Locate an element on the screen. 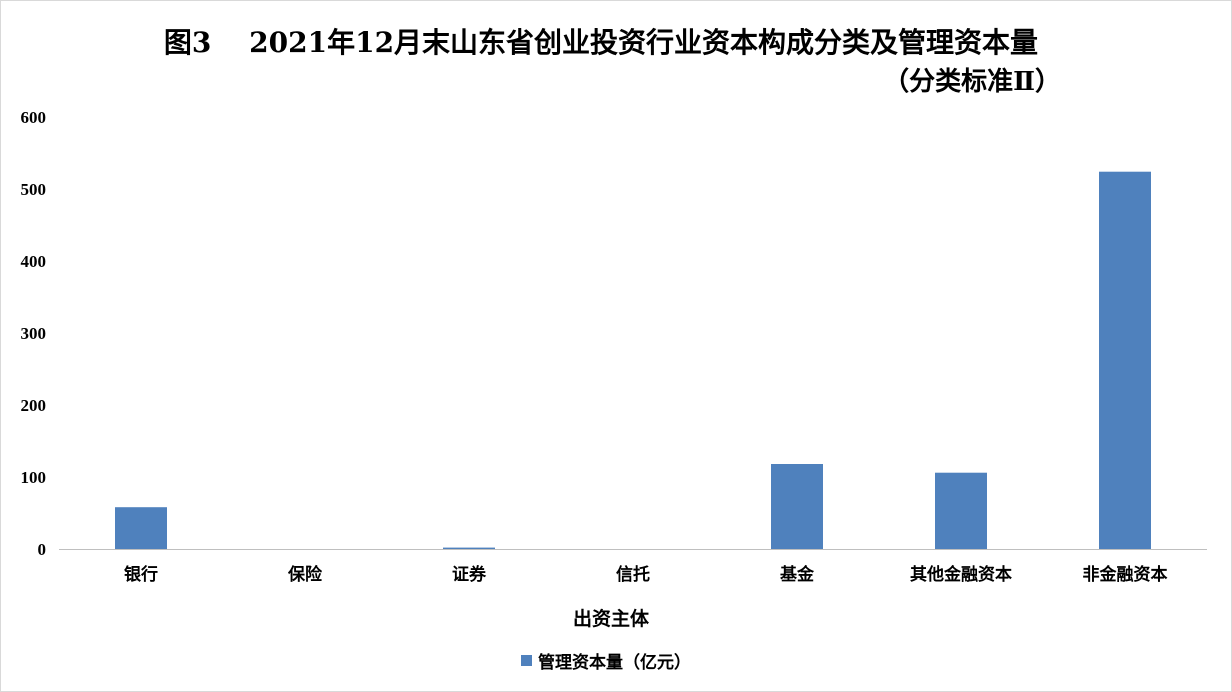 The height and width of the screenshot is (692, 1232). x-axis-ticks: 银行 保险 证券 信托 基金 其他金融资本 非金融资本 is located at coordinates (646, 574).